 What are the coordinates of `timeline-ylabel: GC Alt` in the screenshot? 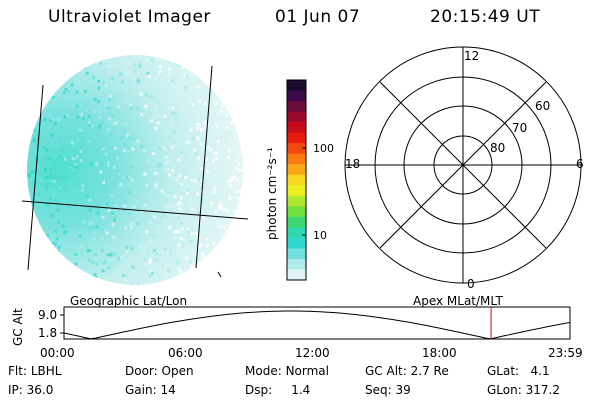 It's located at (18, 327).